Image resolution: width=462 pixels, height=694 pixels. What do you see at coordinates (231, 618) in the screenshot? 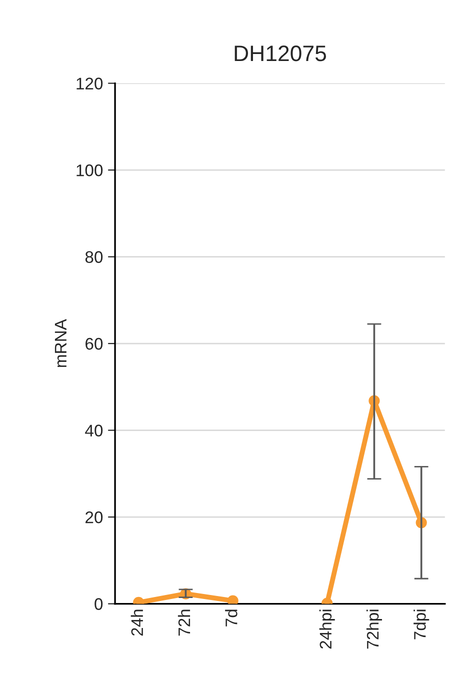
I see `x-tick-label: 7d` at bounding box center [231, 618].